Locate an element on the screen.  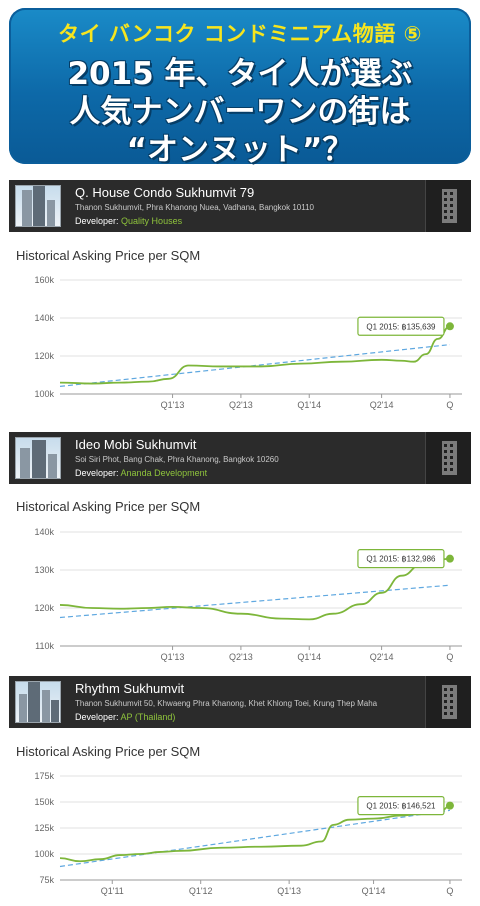
developer-name: Ananda Development is located at coordinates (164, 473).